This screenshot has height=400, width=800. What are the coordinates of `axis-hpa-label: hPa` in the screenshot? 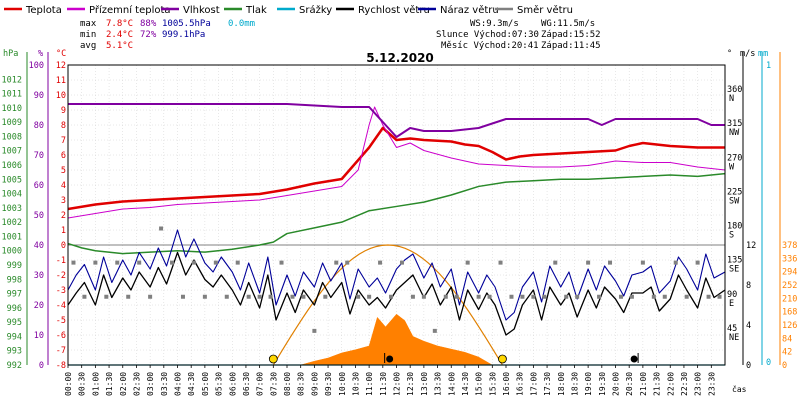 It's located at (10, 54).